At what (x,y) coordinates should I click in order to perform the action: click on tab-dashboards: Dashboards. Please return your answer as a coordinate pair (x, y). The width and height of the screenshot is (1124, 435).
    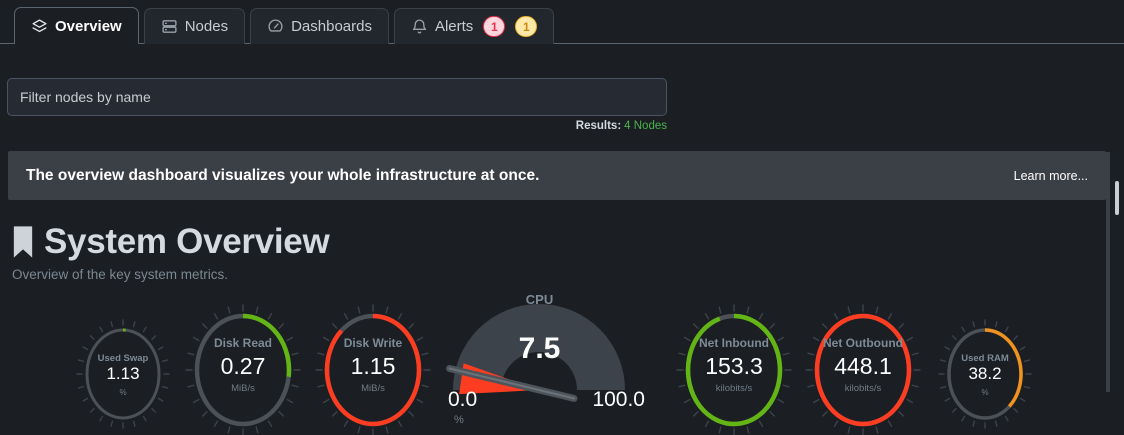
    Looking at the image, I should click on (319, 26).